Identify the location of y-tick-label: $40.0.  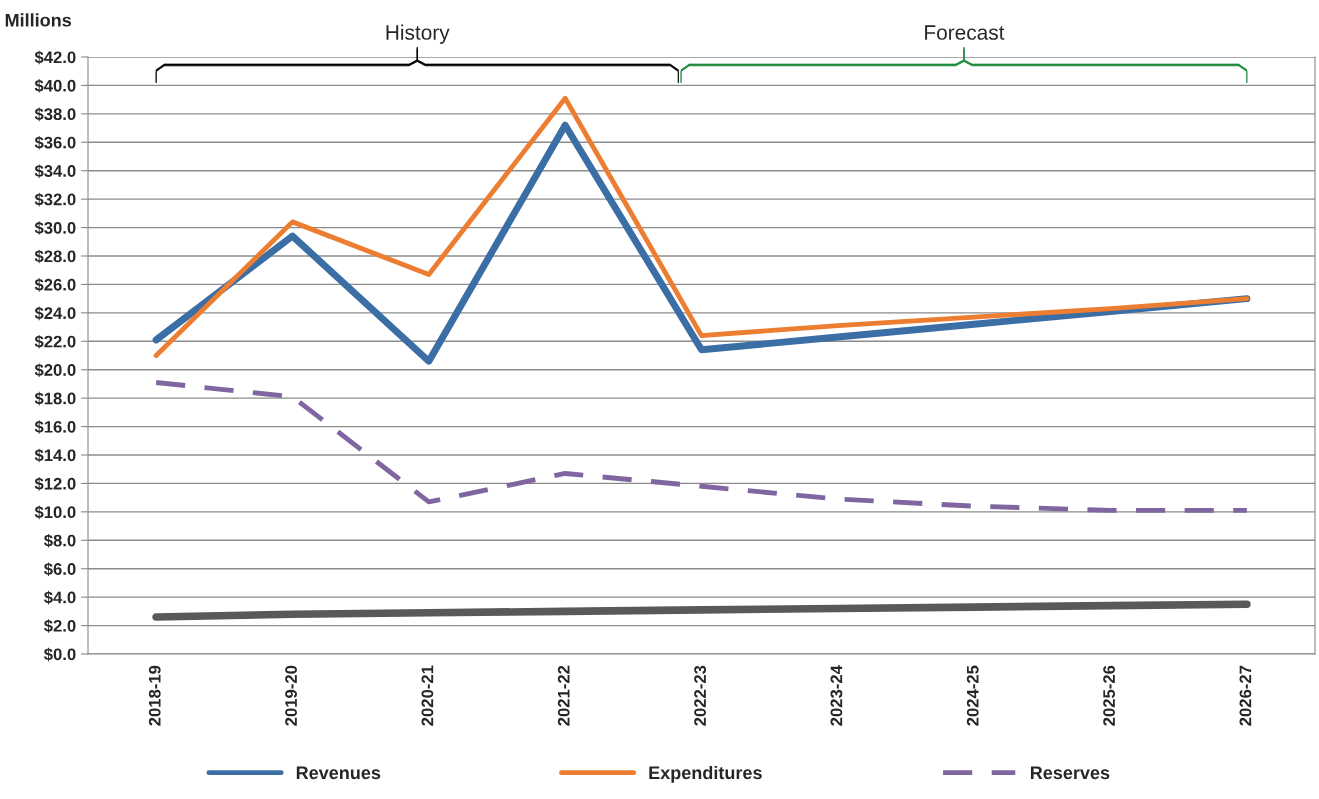
(55, 86).